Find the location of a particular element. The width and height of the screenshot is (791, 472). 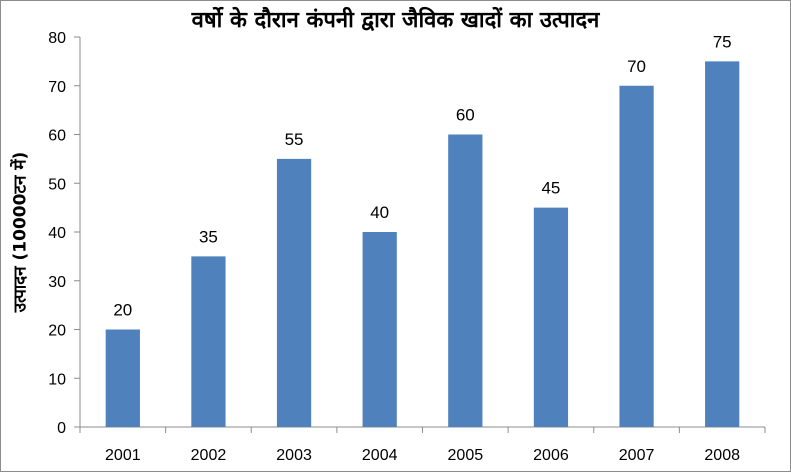

data-label: 70 is located at coordinates (636, 66).